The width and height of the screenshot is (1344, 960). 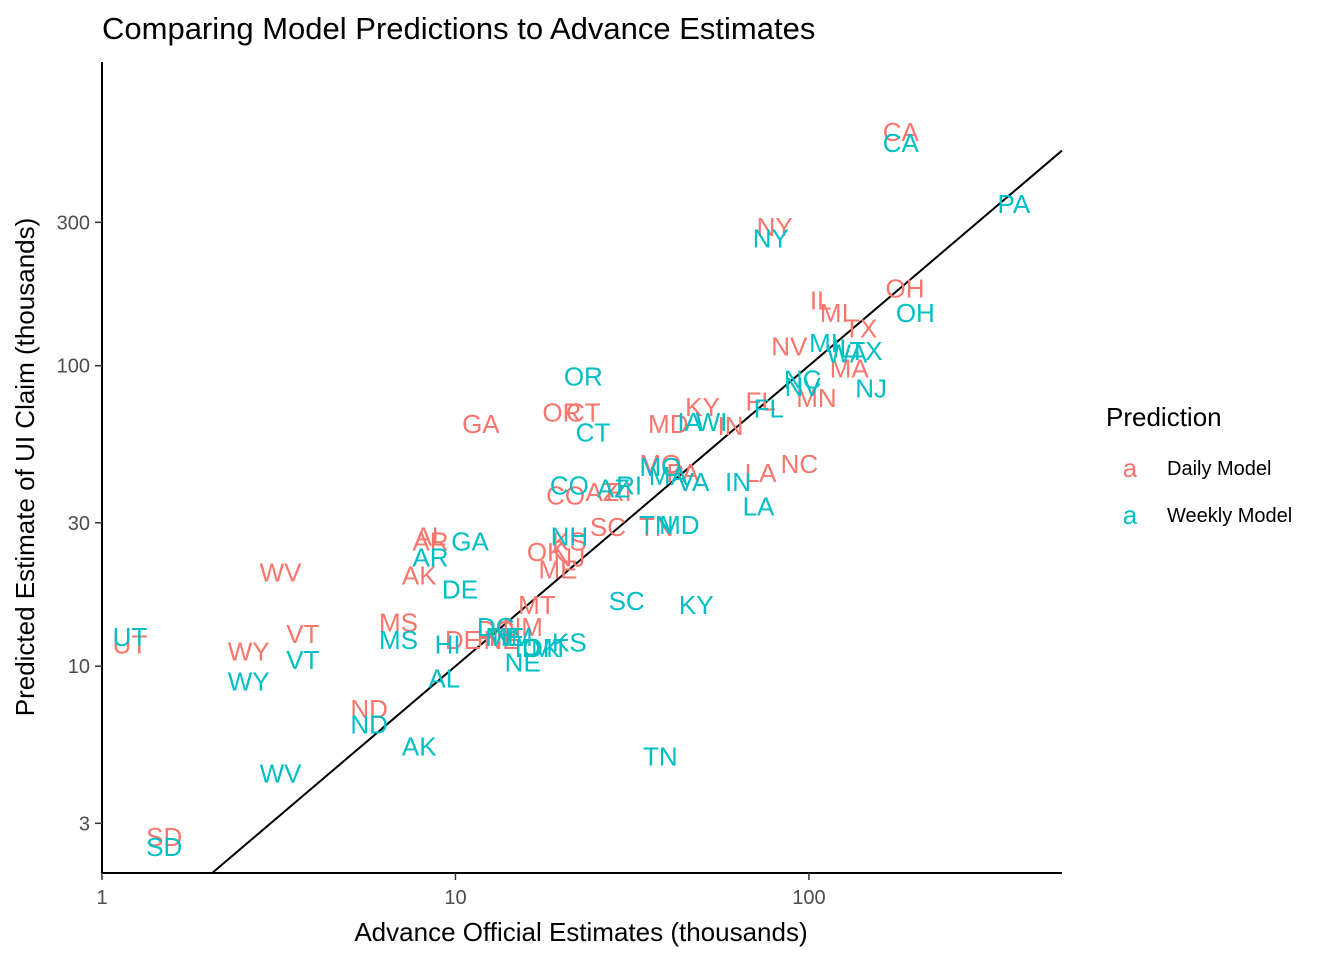 I want to click on point-label-ks: KS, so click(x=569, y=541).